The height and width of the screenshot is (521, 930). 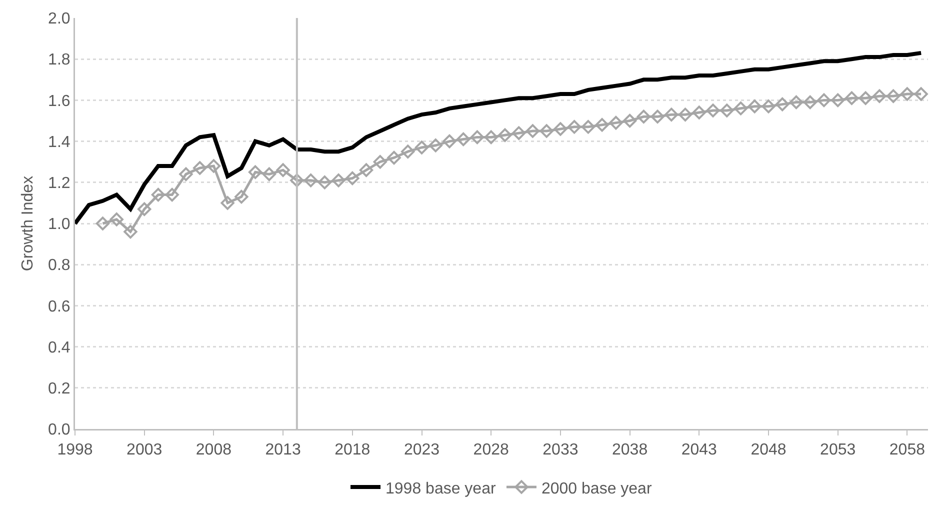 What do you see at coordinates (422, 450) in the screenshot?
I see `x-tick-label: 2023` at bounding box center [422, 450].